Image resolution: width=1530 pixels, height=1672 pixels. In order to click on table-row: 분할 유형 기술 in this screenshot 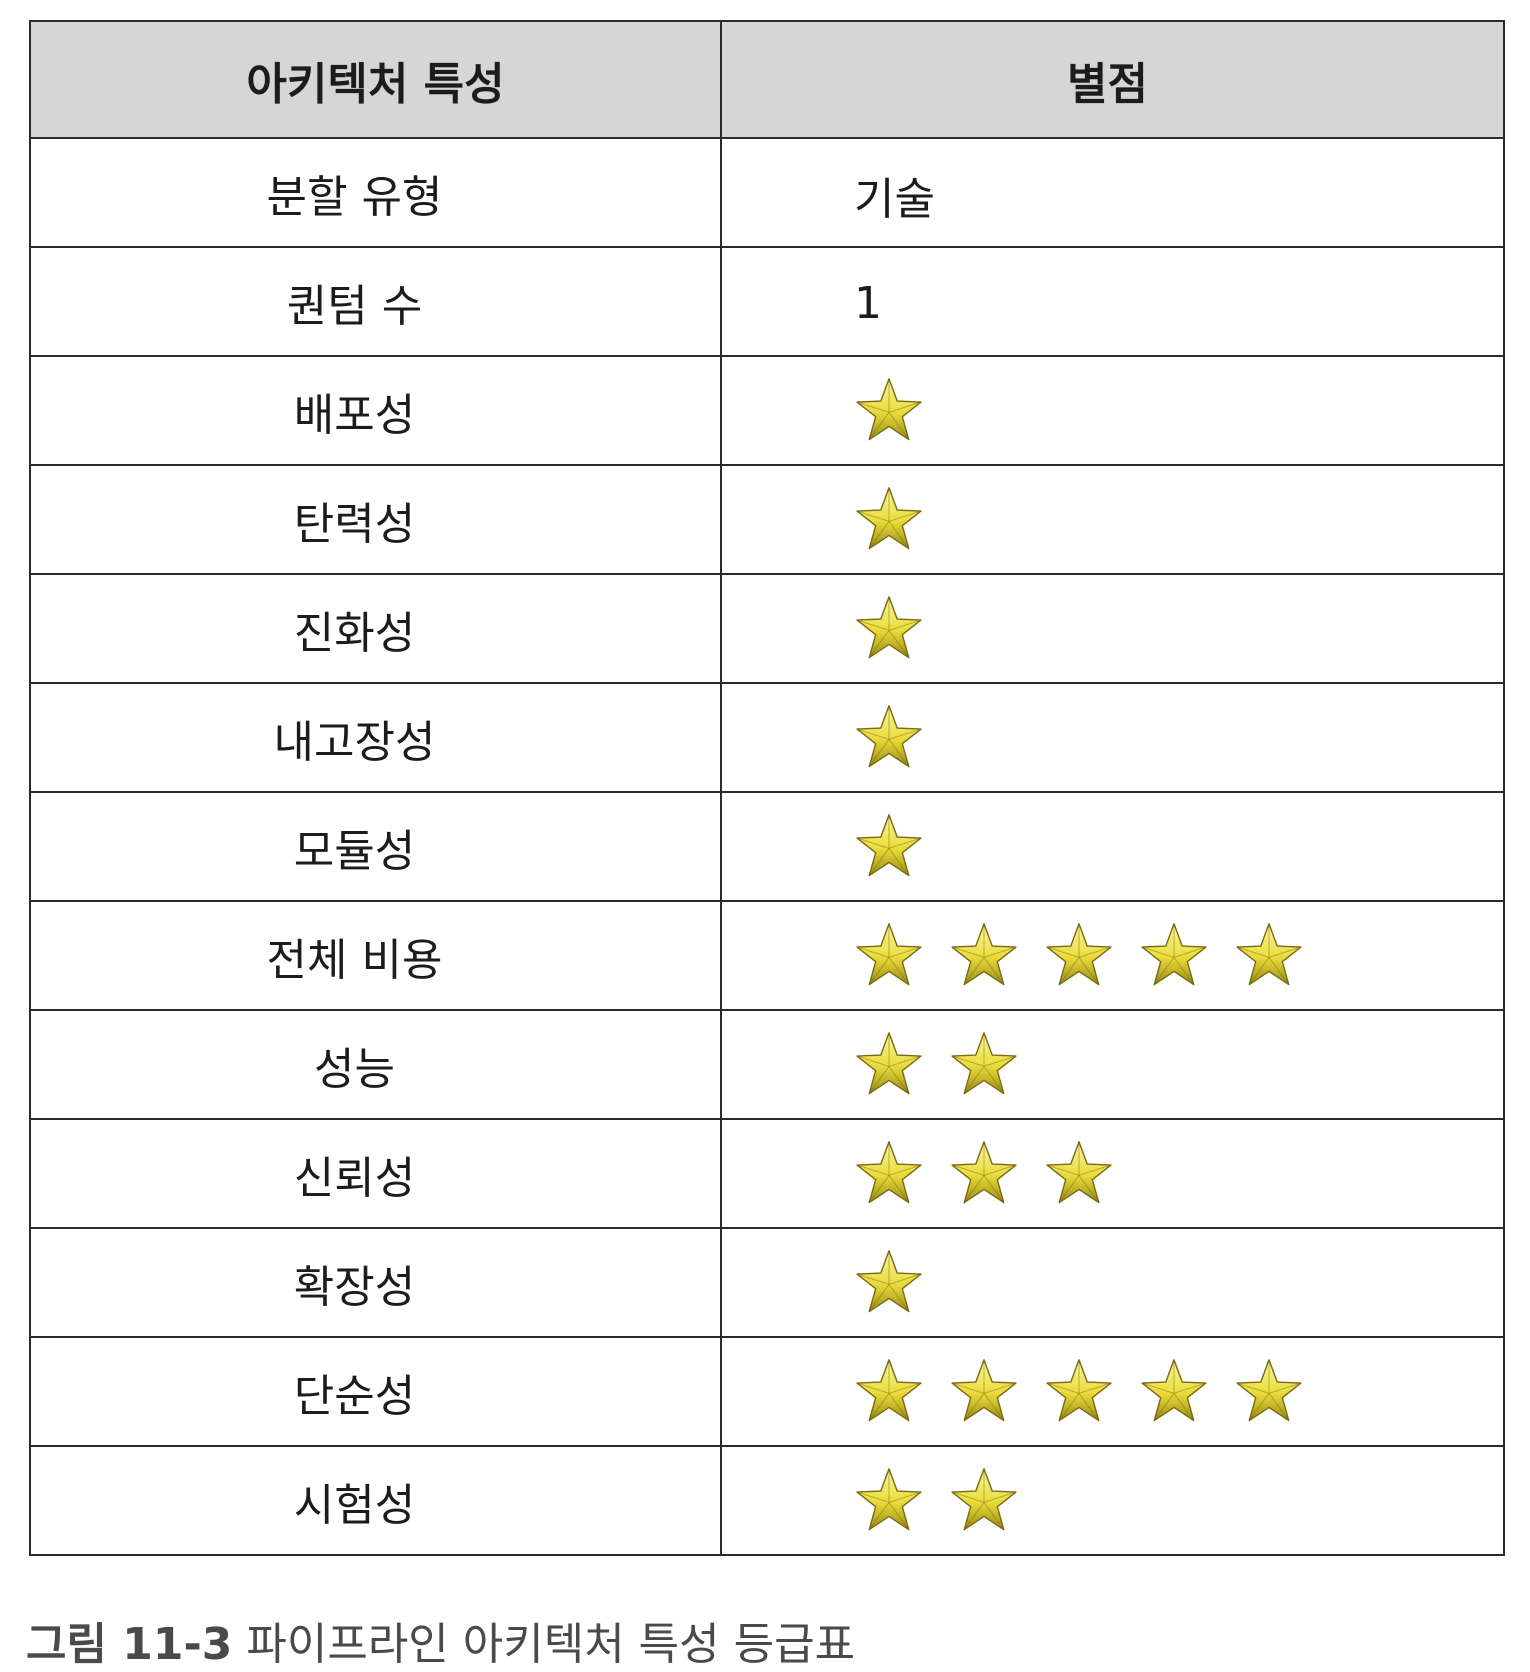, I will do `click(767, 192)`.